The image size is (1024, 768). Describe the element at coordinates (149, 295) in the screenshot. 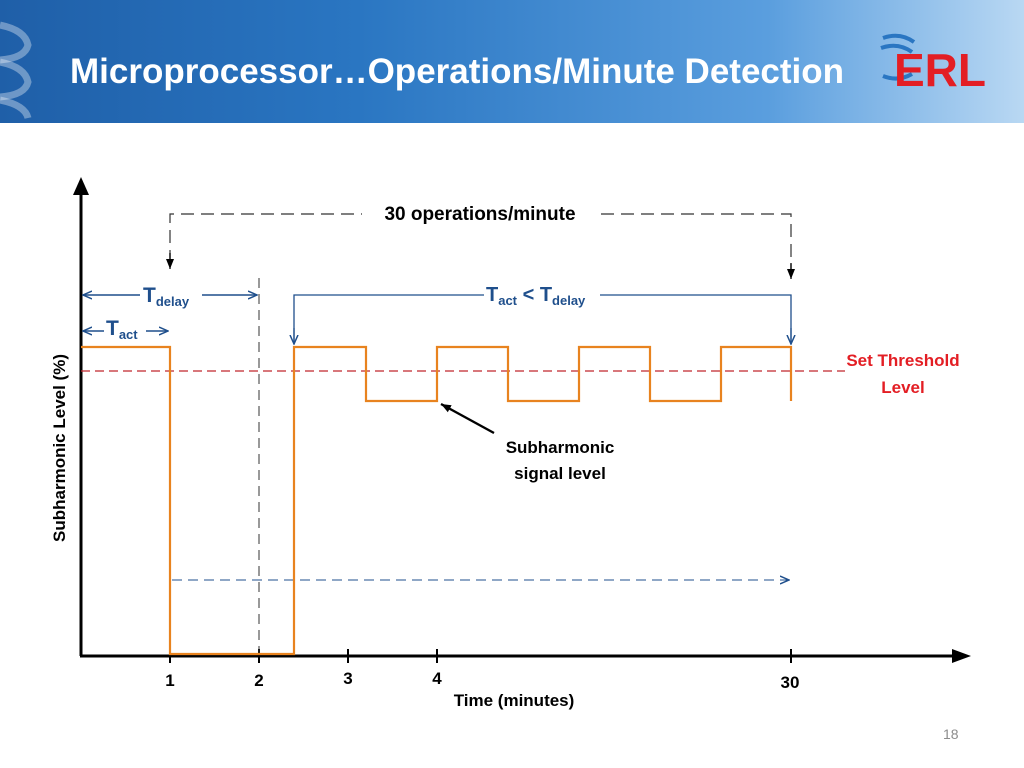

I see `t-delay-main: T` at that location.